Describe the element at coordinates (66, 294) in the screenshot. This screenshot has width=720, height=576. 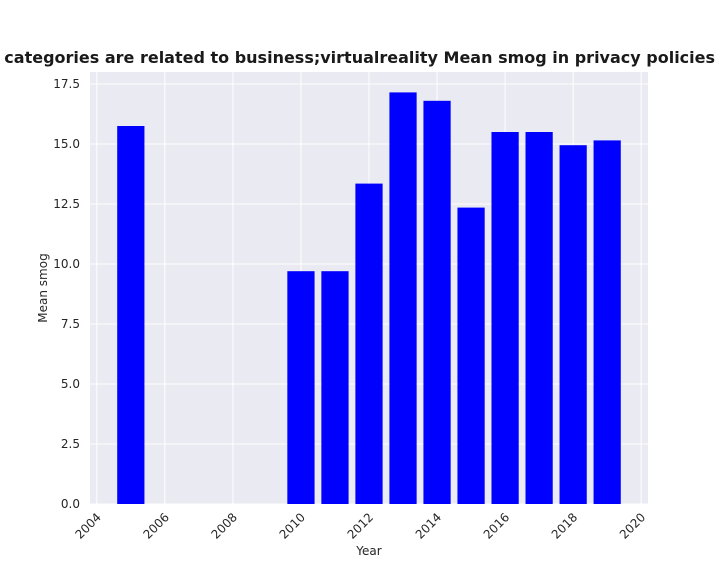
I see `y-axis-ticks: 0.0 2.5 5.0 7.5 10.0 12.5 15.0 17.5` at that location.